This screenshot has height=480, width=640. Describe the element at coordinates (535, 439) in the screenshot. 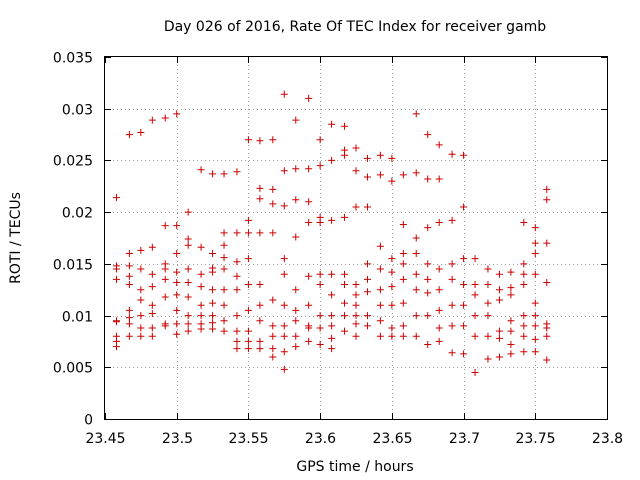

I see `x-tick-label: 23.75` at that location.